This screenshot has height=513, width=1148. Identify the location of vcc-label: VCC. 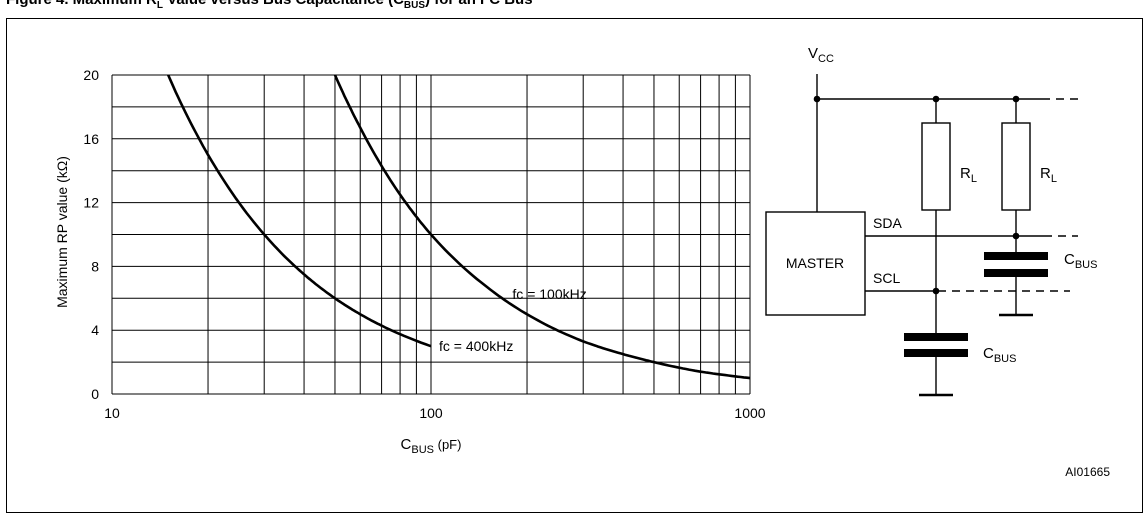
(821, 55).